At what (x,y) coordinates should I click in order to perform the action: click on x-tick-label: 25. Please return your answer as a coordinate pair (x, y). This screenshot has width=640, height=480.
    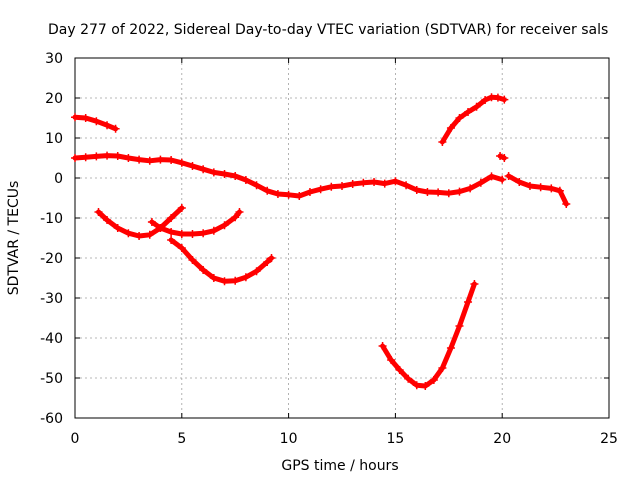
    Looking at the image, I should click on (609, 439).